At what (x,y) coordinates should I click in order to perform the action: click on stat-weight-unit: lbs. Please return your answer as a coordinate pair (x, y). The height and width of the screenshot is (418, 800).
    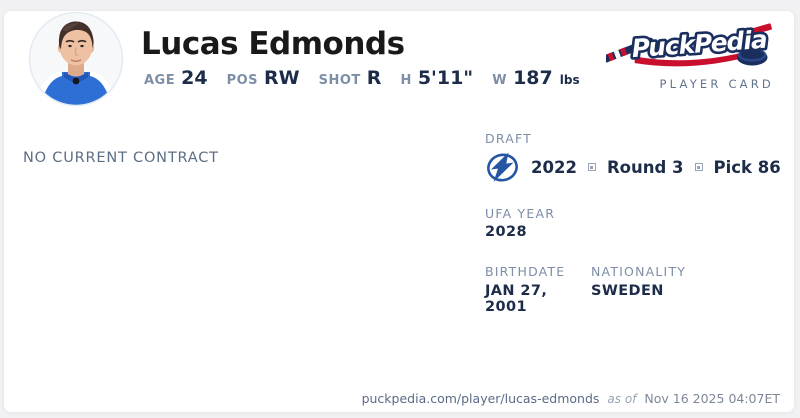
    Looking at the image, I should click on (569, 80).